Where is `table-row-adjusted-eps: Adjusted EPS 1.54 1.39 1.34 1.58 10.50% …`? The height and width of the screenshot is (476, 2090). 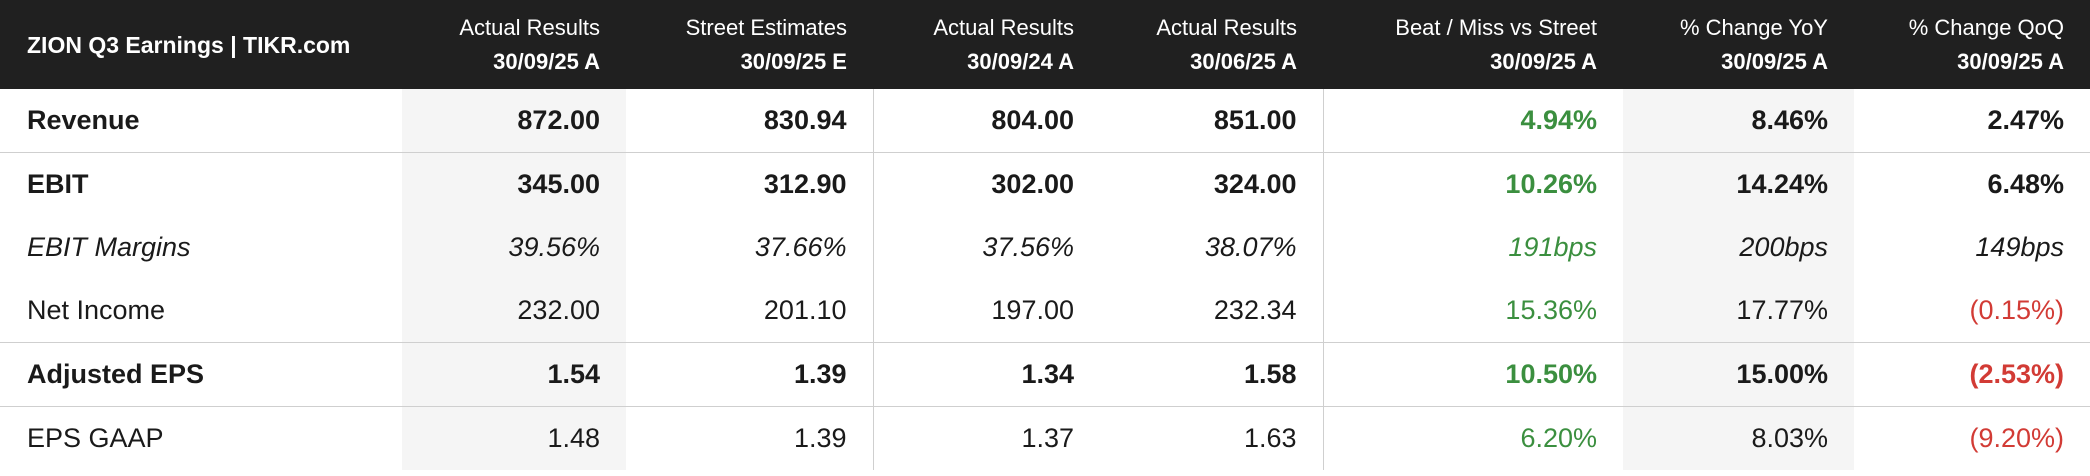
table-row-adjusted-eps: Adjusted EPS 1.54 1.39 1.34 1.58 10.50% … is located at coordinates (1045, 374).